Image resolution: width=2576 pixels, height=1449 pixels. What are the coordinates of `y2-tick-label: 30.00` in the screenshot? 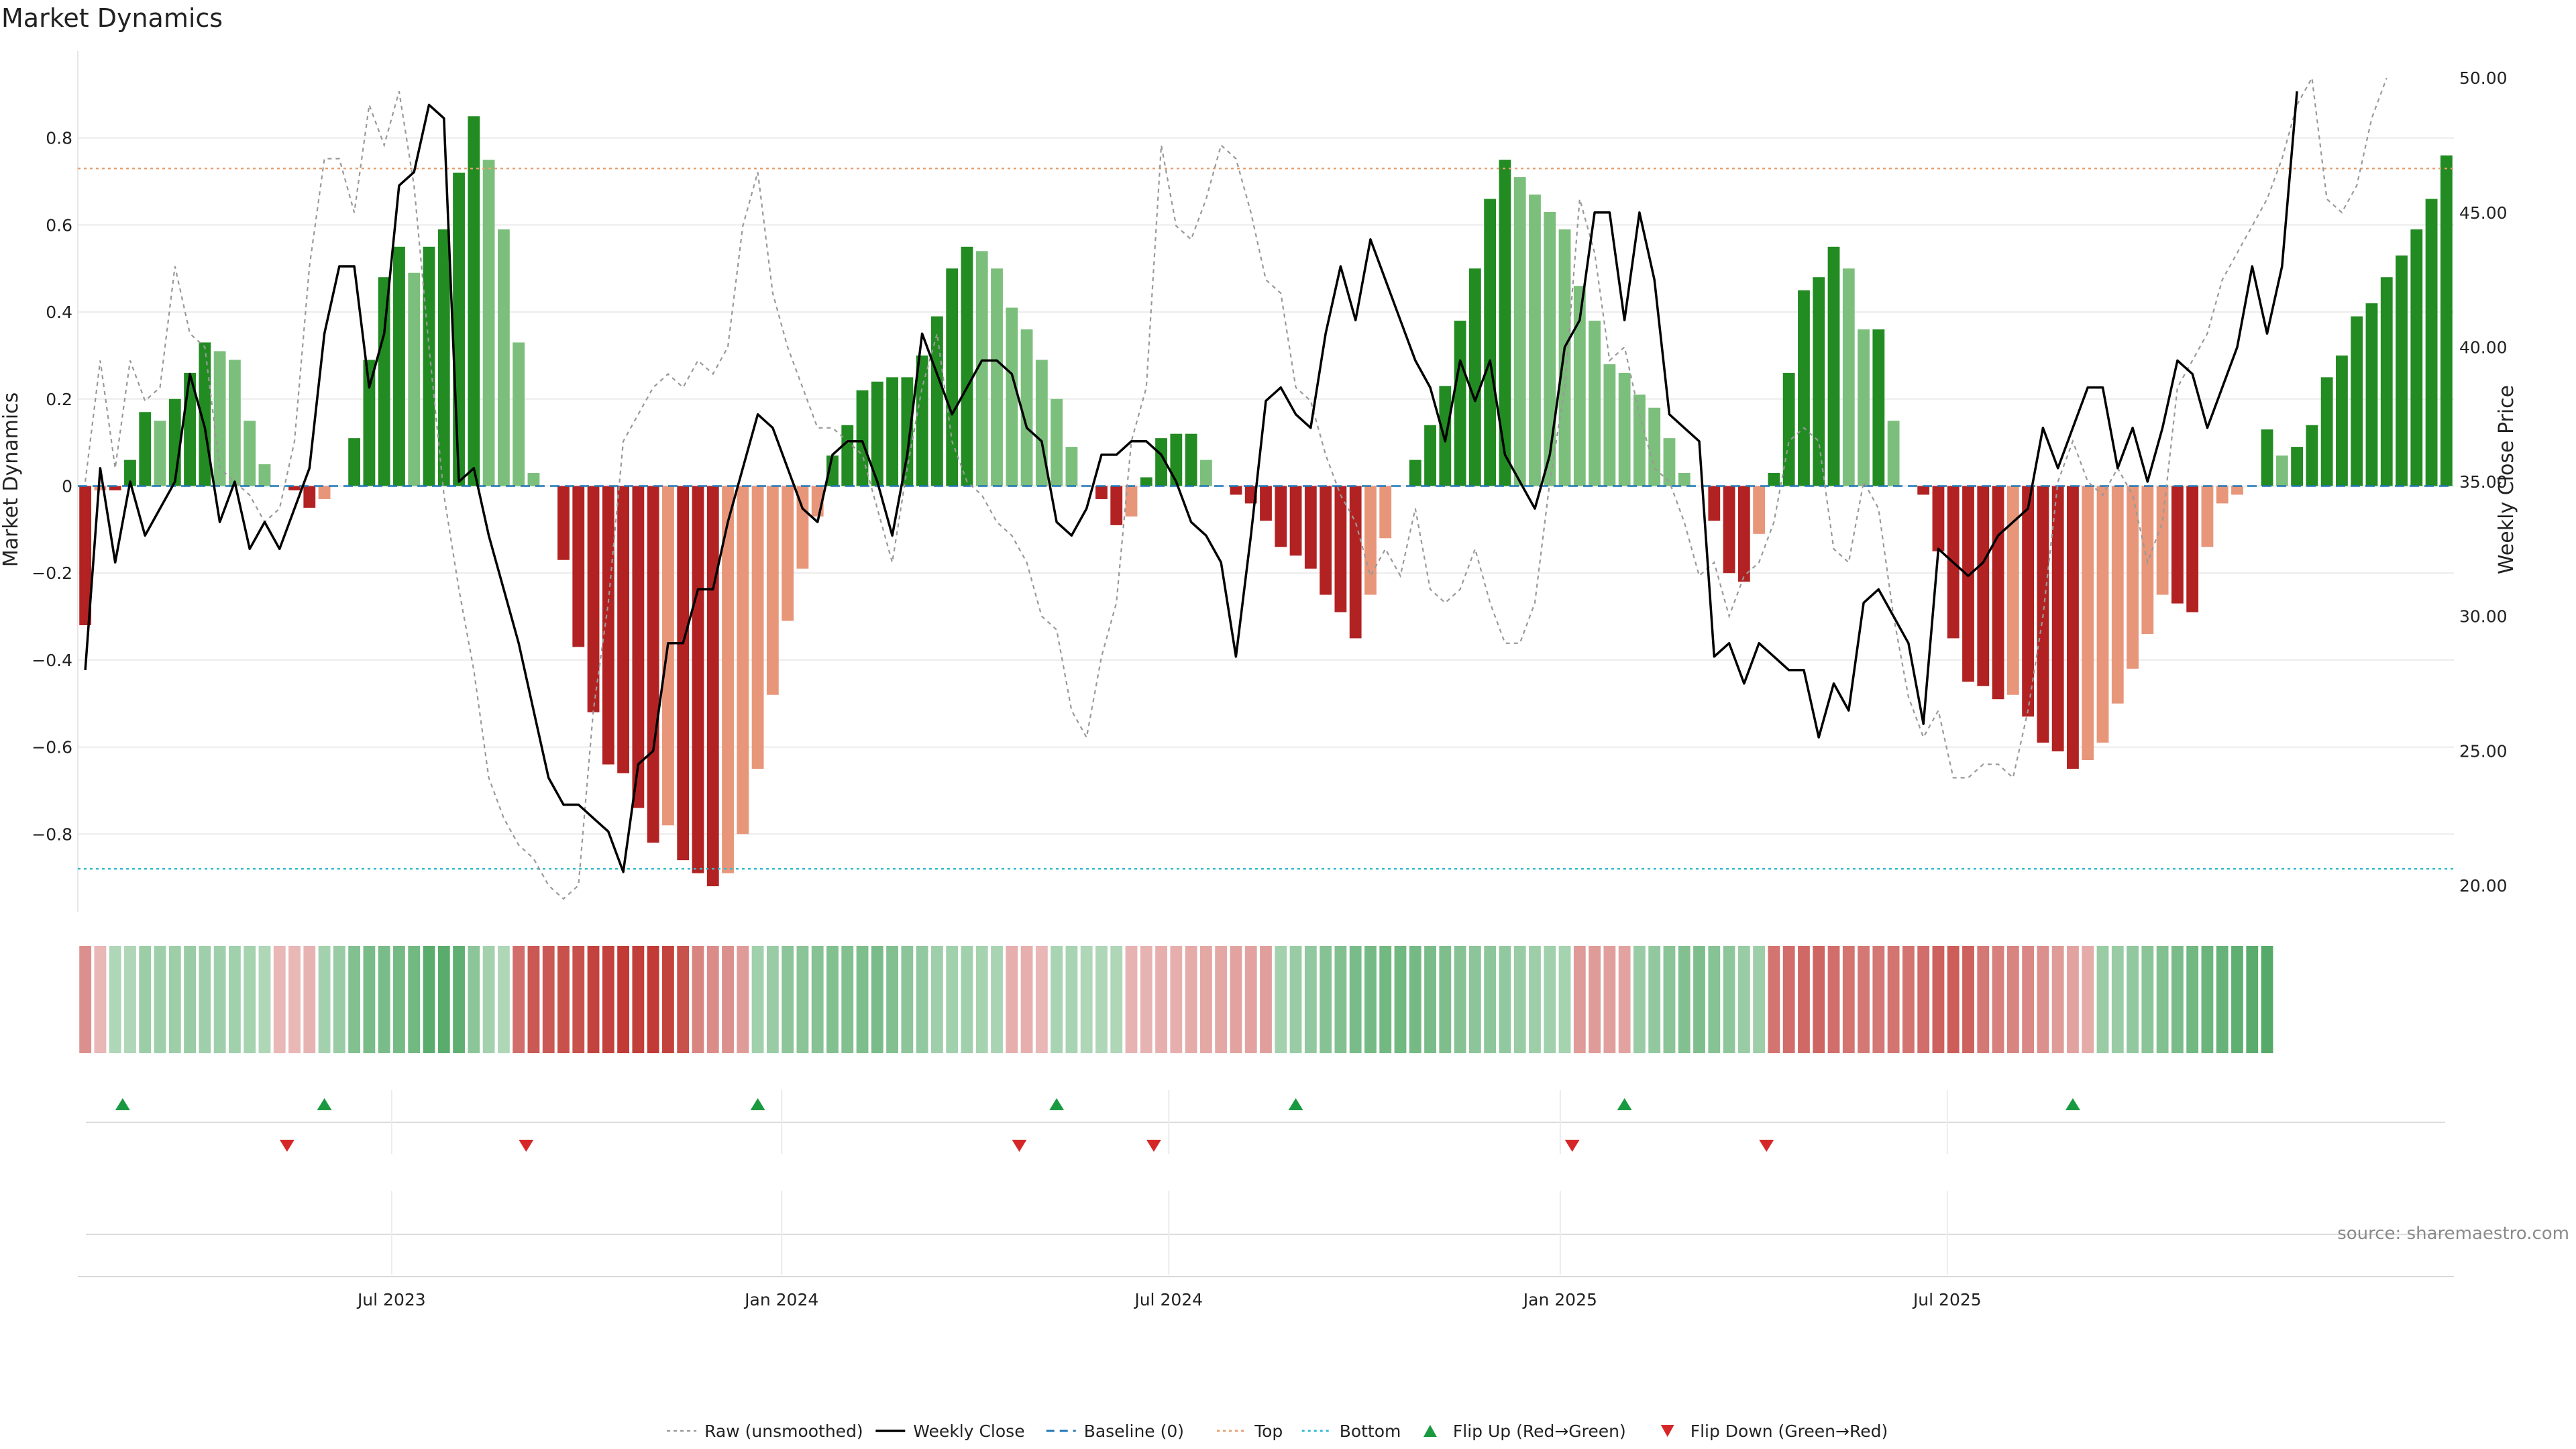 It's located at (2483, 617).